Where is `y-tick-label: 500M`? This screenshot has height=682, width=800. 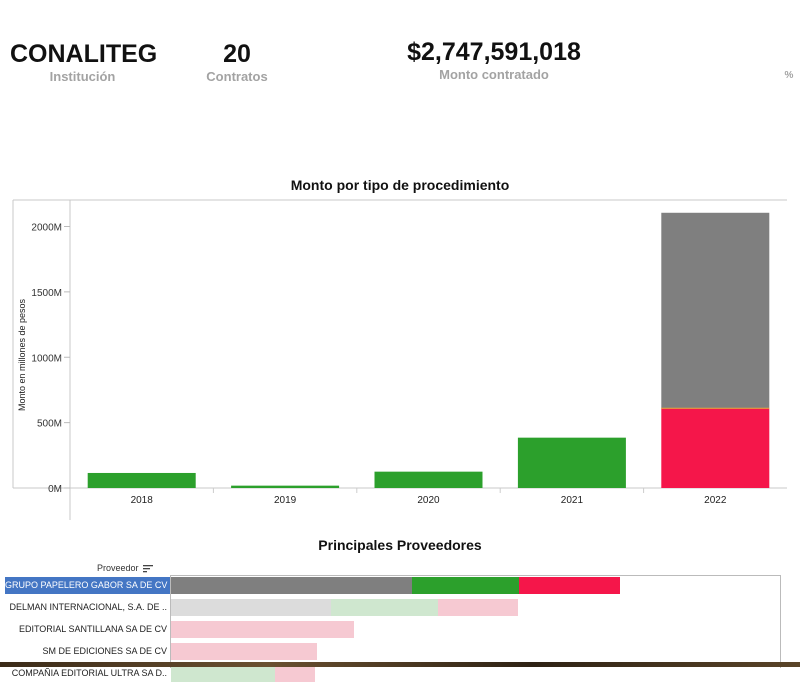
y-tick-label: 500M is located at coordinates (49, 424).